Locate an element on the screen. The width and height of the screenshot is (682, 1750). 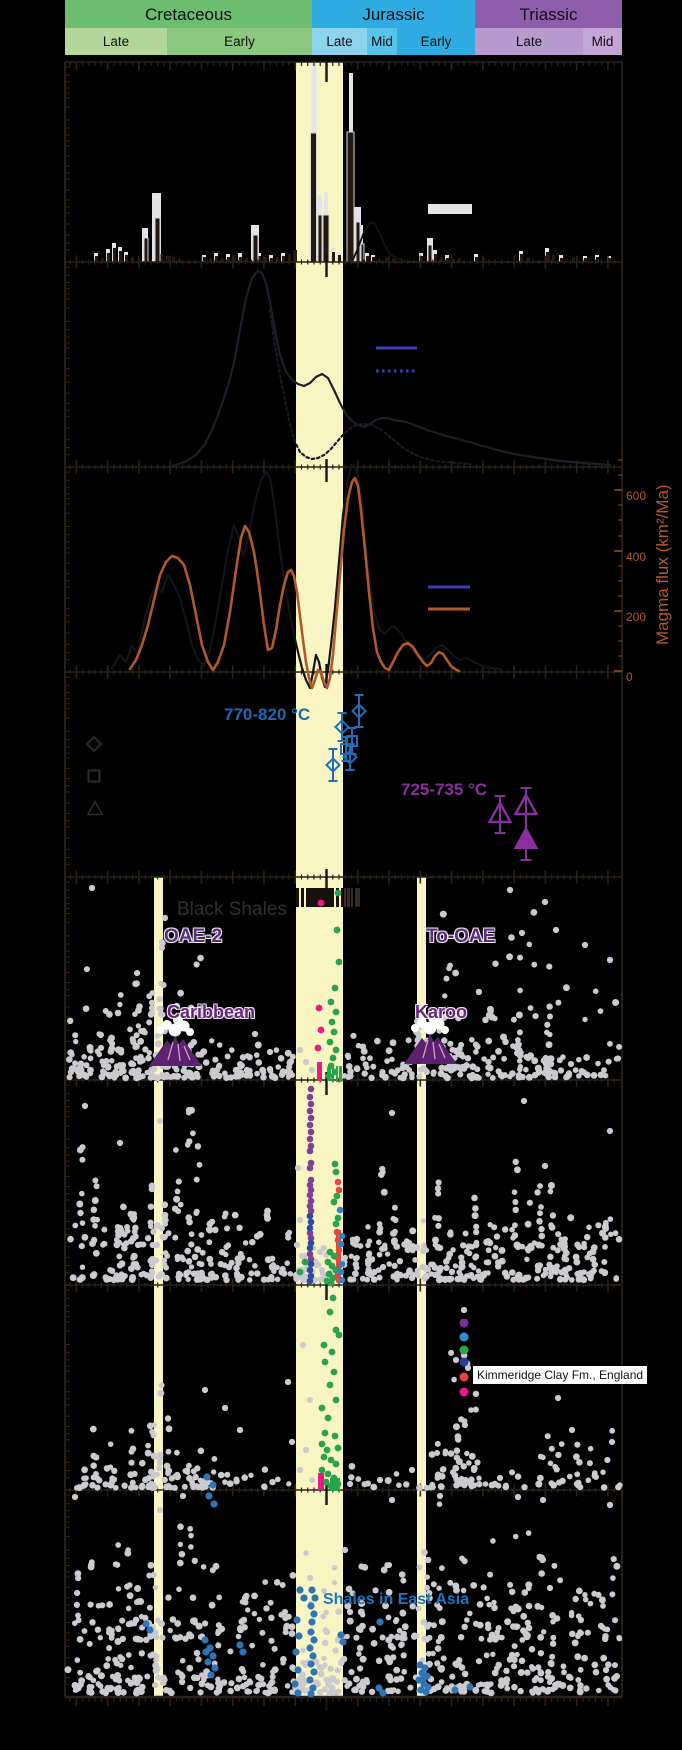
epoch-triassic-late: Late is located at coordinates (529, 41).